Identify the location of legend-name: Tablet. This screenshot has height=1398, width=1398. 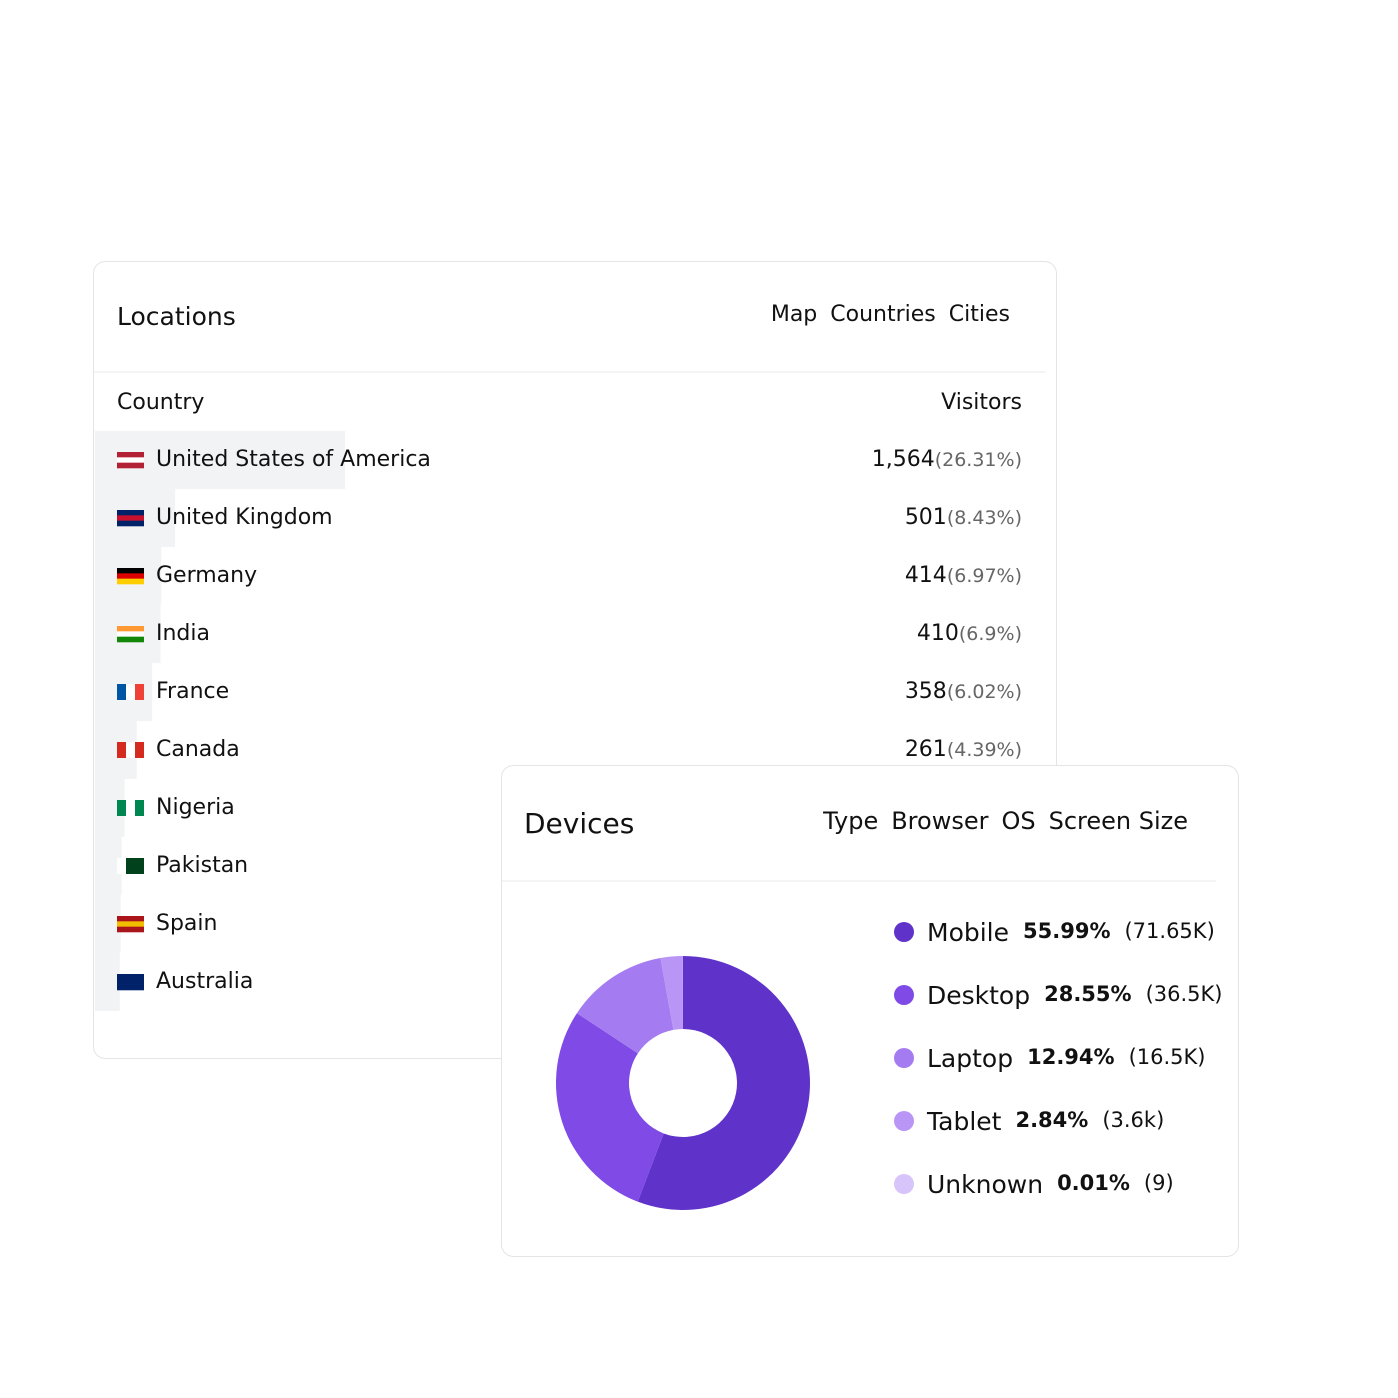
(964, 1121).